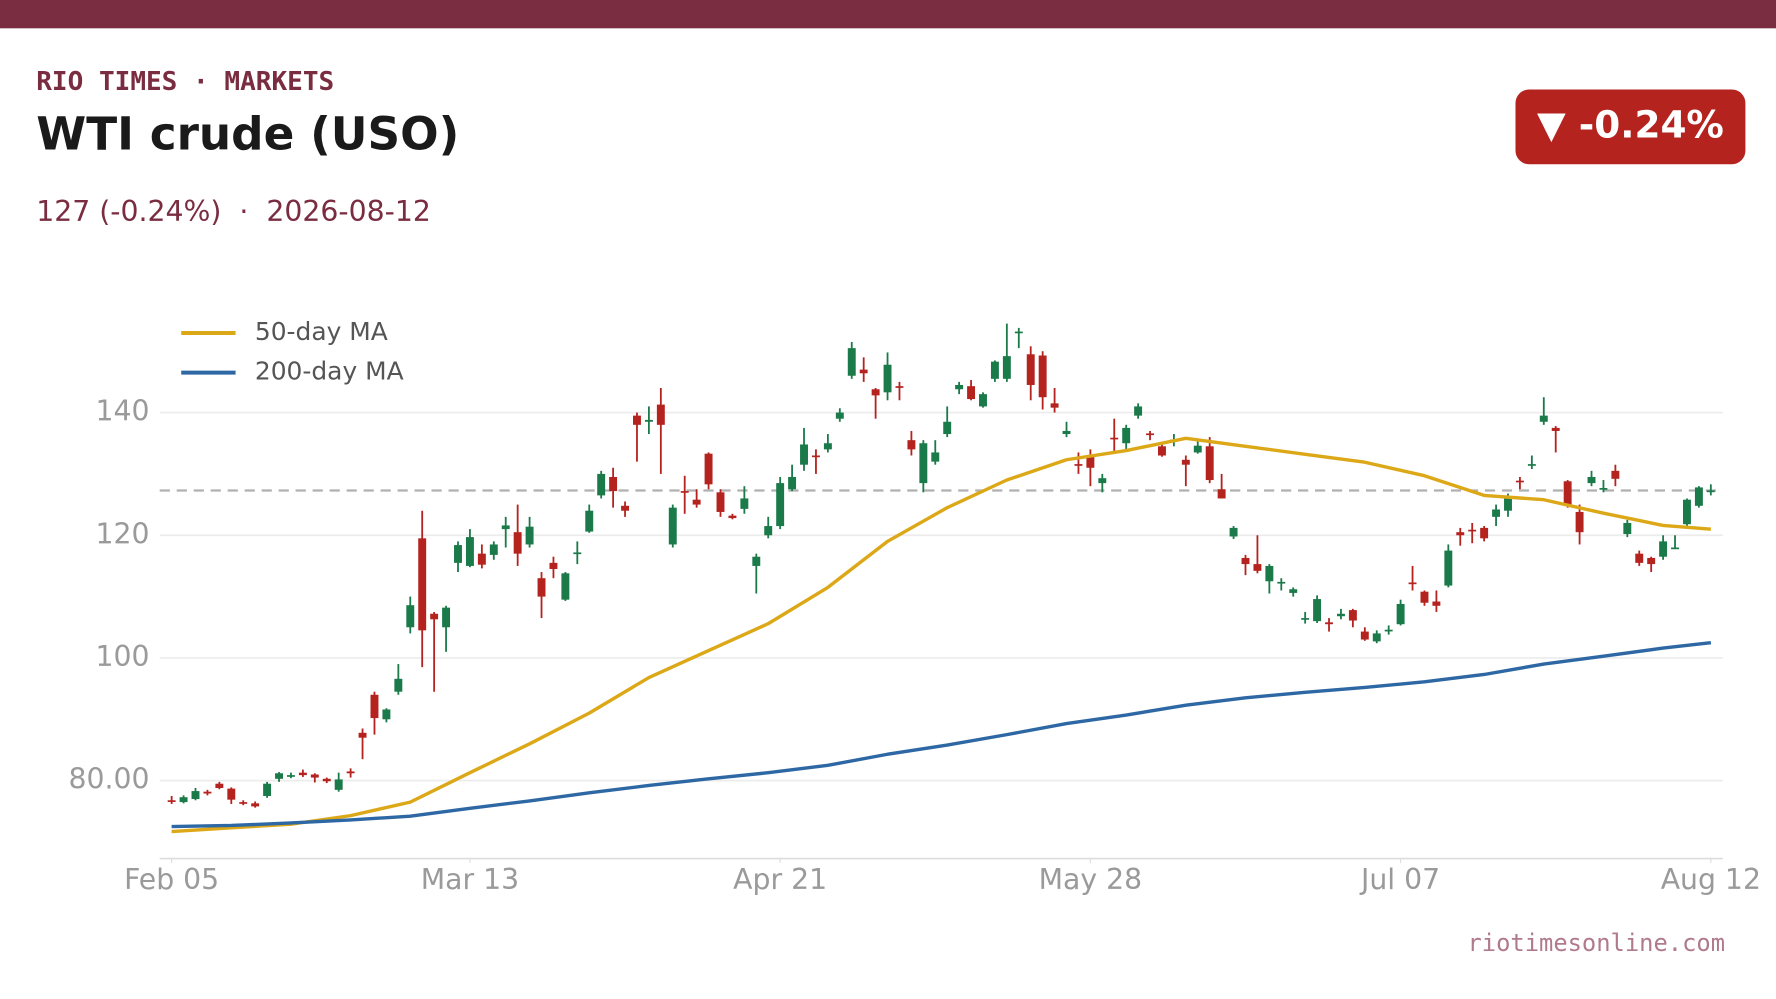 The image size is (1776, 999). What do you see at coordinates (108, 779) in the screenshot?
I see `y-tick-label: 80.00` at bounding box center [108, 779].